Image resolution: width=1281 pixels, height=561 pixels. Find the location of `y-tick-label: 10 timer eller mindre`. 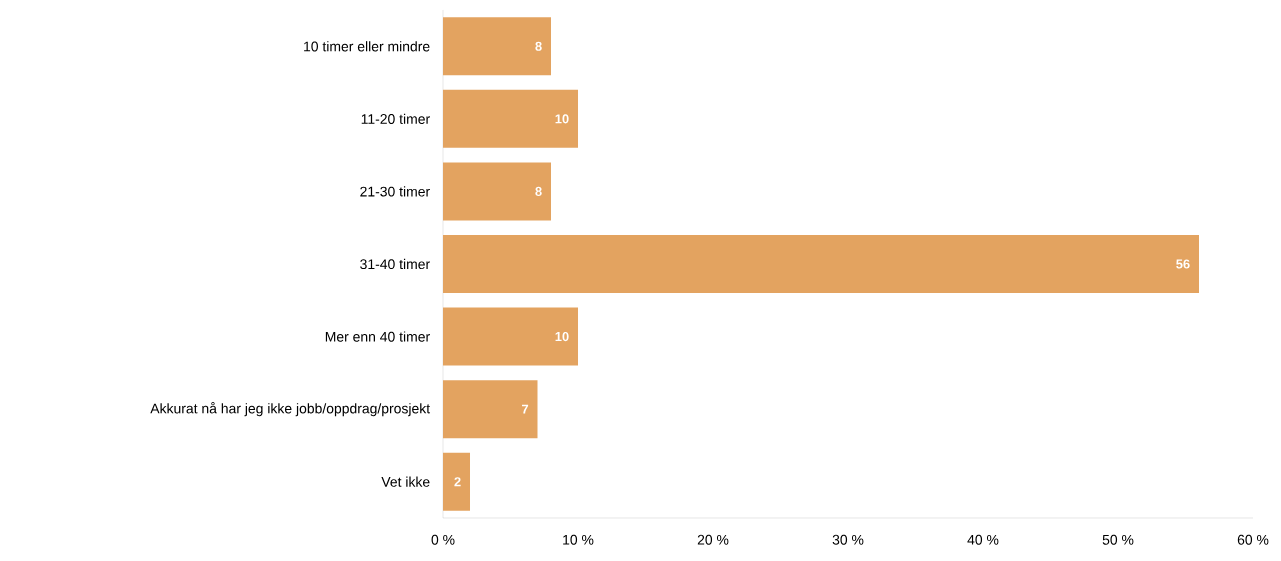

y-tick-label: 10 timer eller mindre is located at coordinates (367, 46).